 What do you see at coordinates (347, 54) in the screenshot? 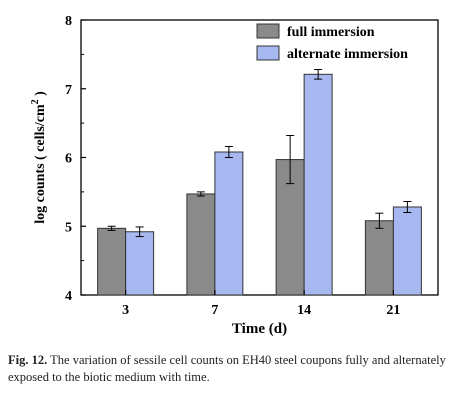
I see `legend-label: alternate immersion` at bounding box center [347, 54].